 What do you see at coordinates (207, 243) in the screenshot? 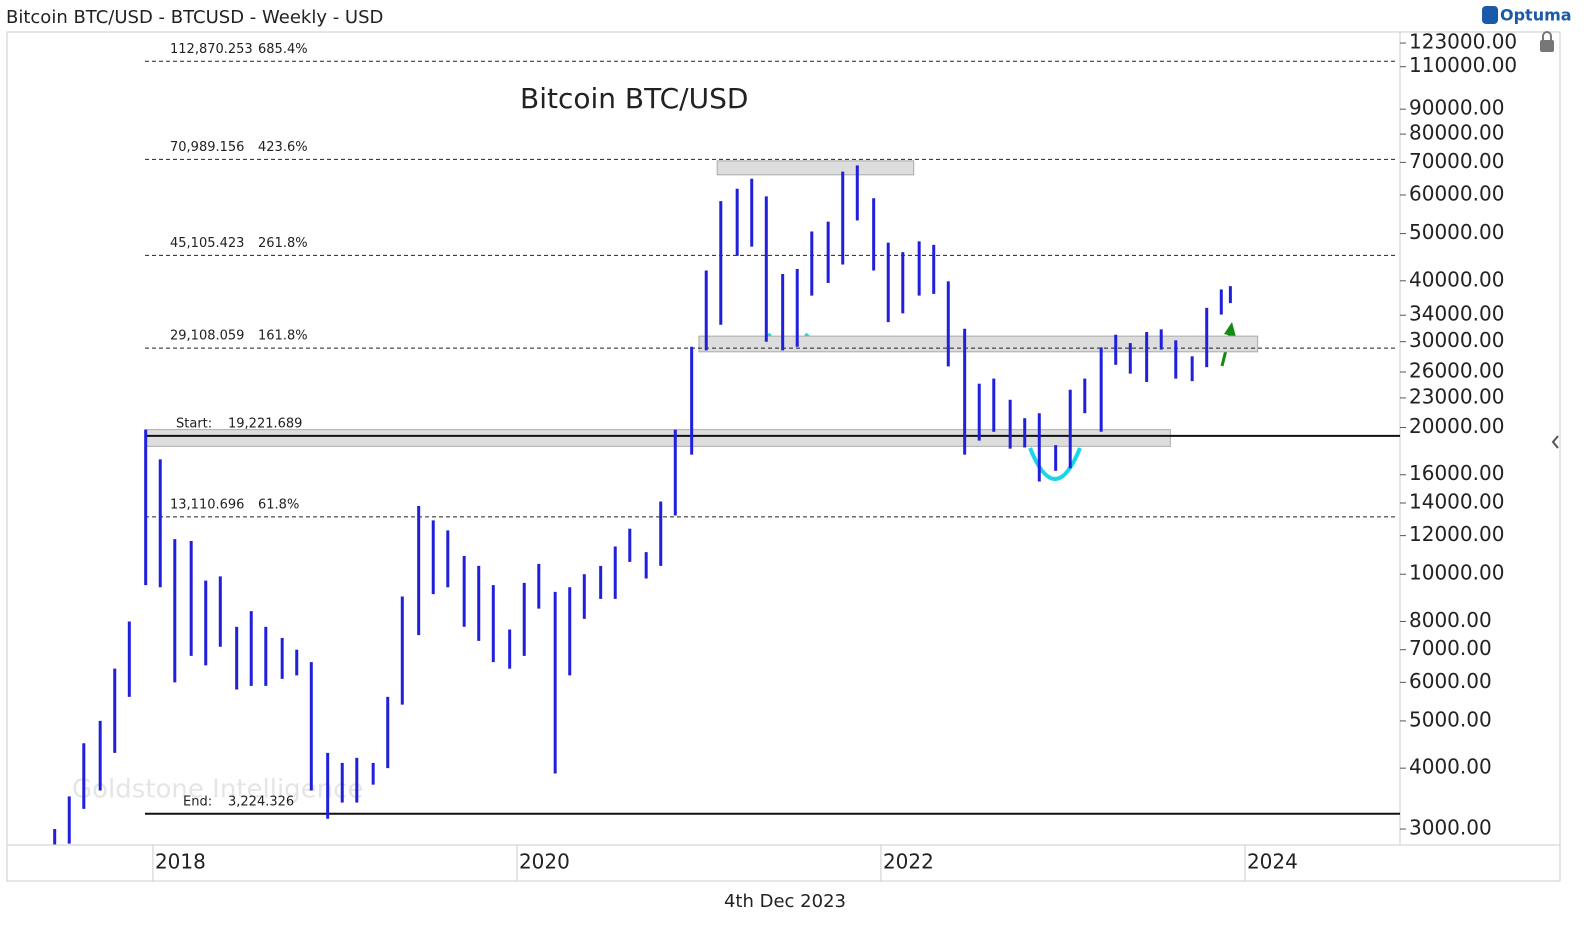
I see `fib-value: 45,105.423` at bounding box center [207, 243].